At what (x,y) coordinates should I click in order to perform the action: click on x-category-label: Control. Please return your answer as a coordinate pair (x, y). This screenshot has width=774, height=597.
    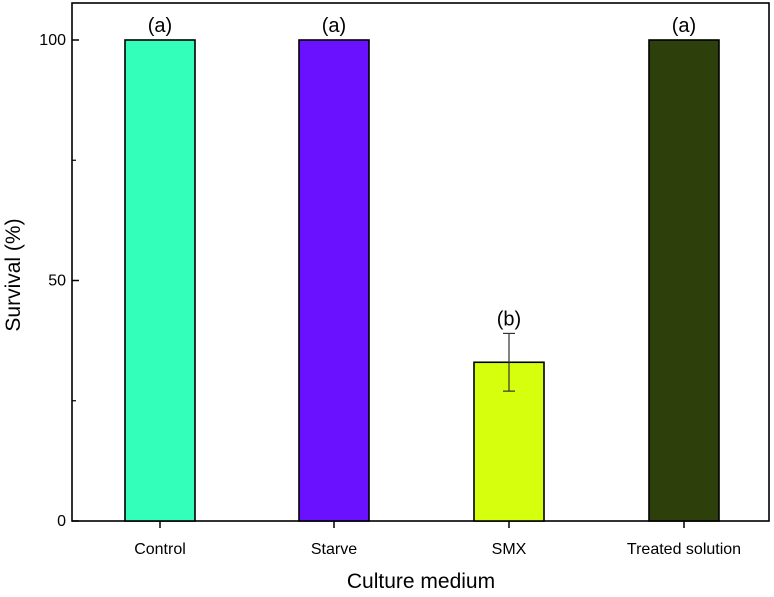
    Looking at the image, I should click on (160, 549).